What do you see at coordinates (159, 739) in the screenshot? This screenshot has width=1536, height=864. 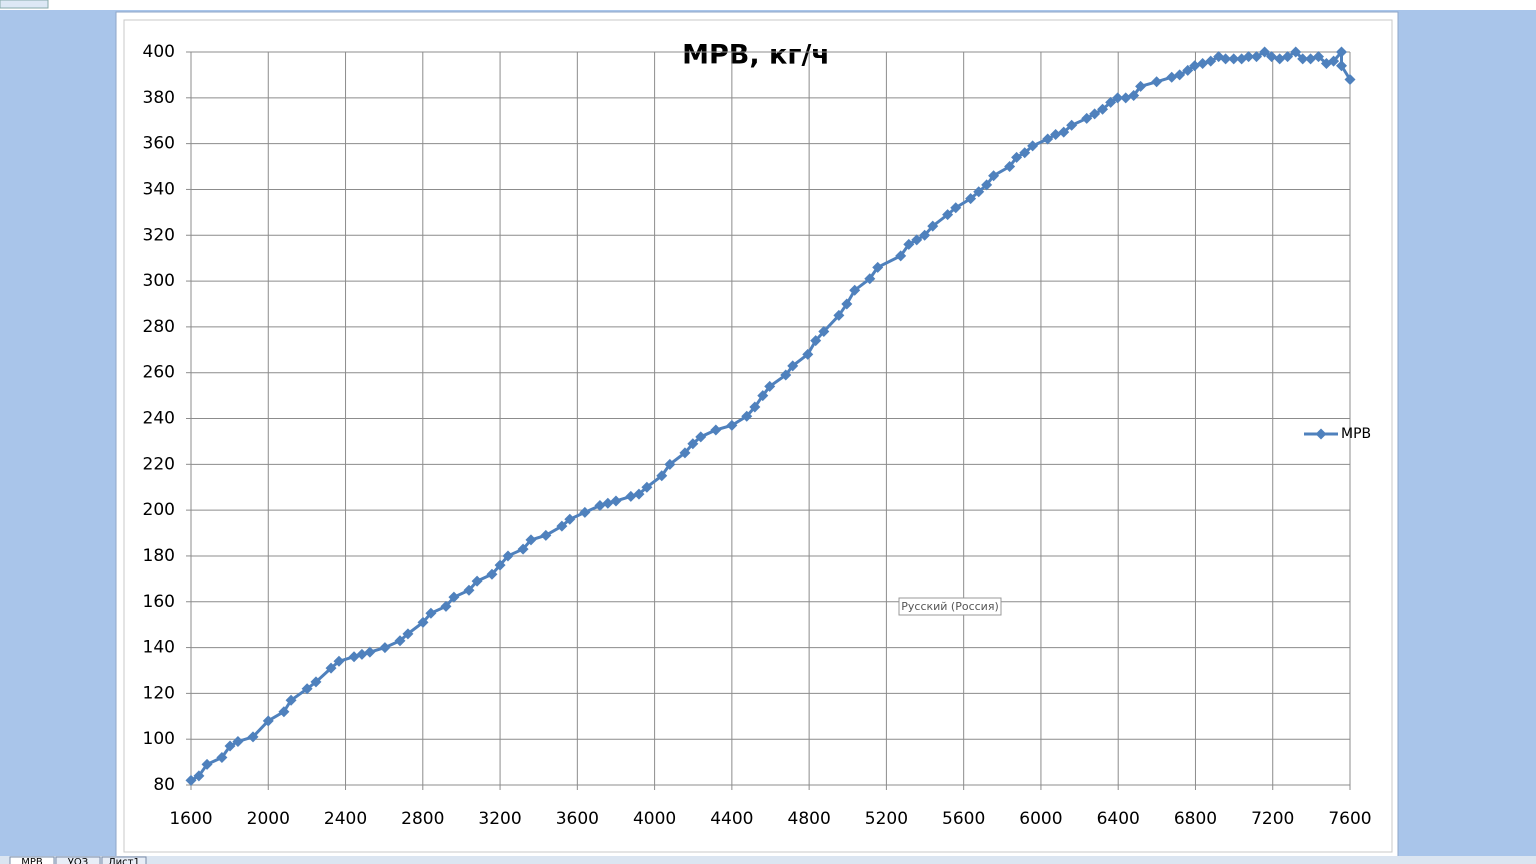 I see `y-tick-label: 100` at bounding box center [159, 739].